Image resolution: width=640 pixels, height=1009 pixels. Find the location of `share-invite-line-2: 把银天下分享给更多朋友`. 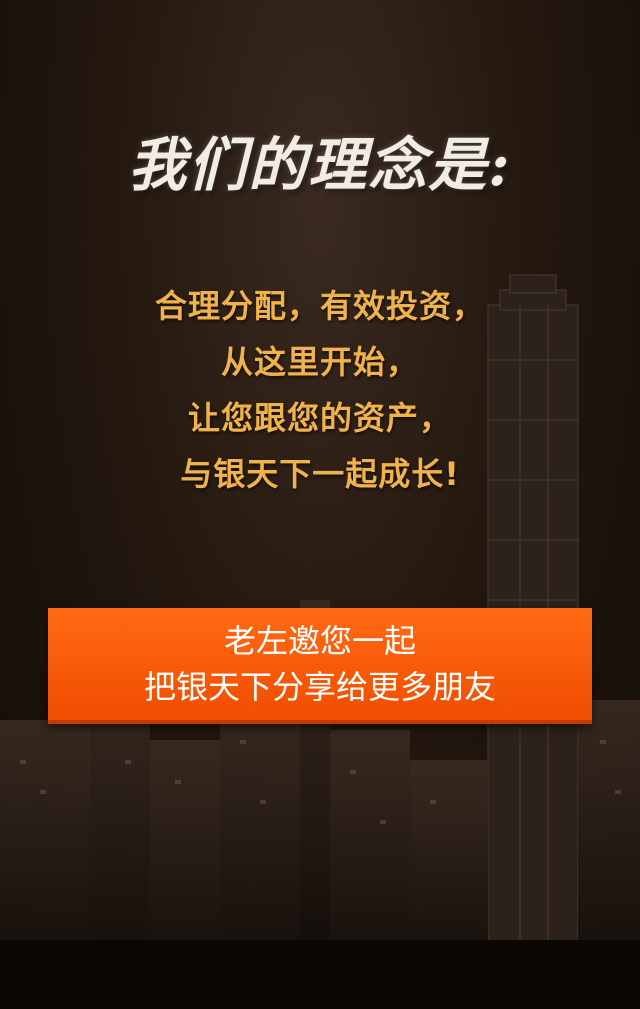

share-invite-line-2: 把银天下分享给更多朋友 is located at coordinates (319, 687).